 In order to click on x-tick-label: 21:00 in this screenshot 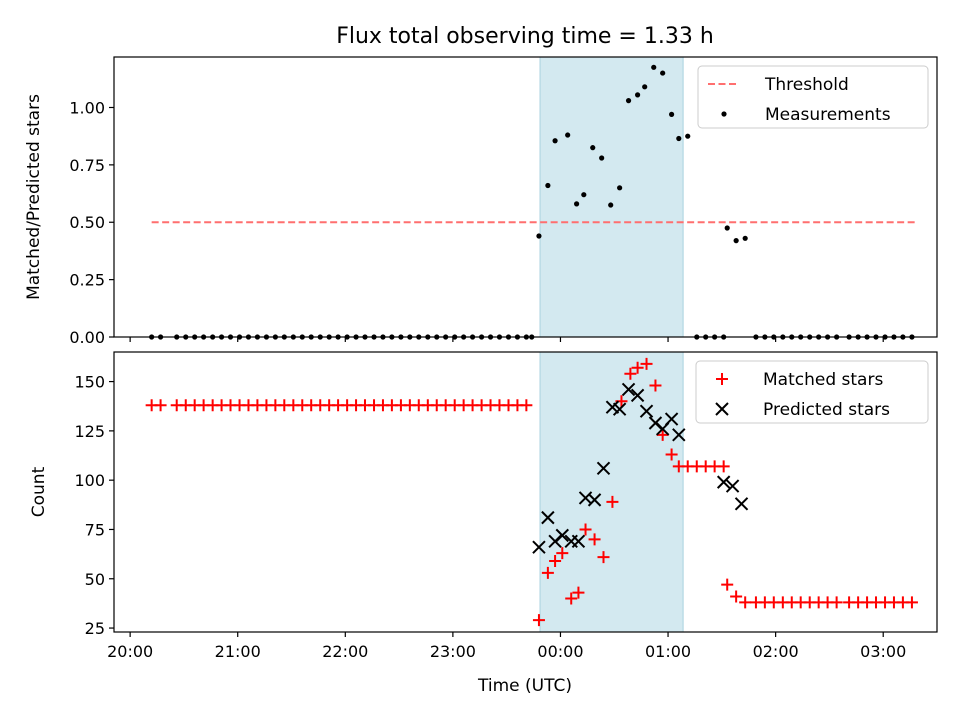, I will do `click(238, 651)`.